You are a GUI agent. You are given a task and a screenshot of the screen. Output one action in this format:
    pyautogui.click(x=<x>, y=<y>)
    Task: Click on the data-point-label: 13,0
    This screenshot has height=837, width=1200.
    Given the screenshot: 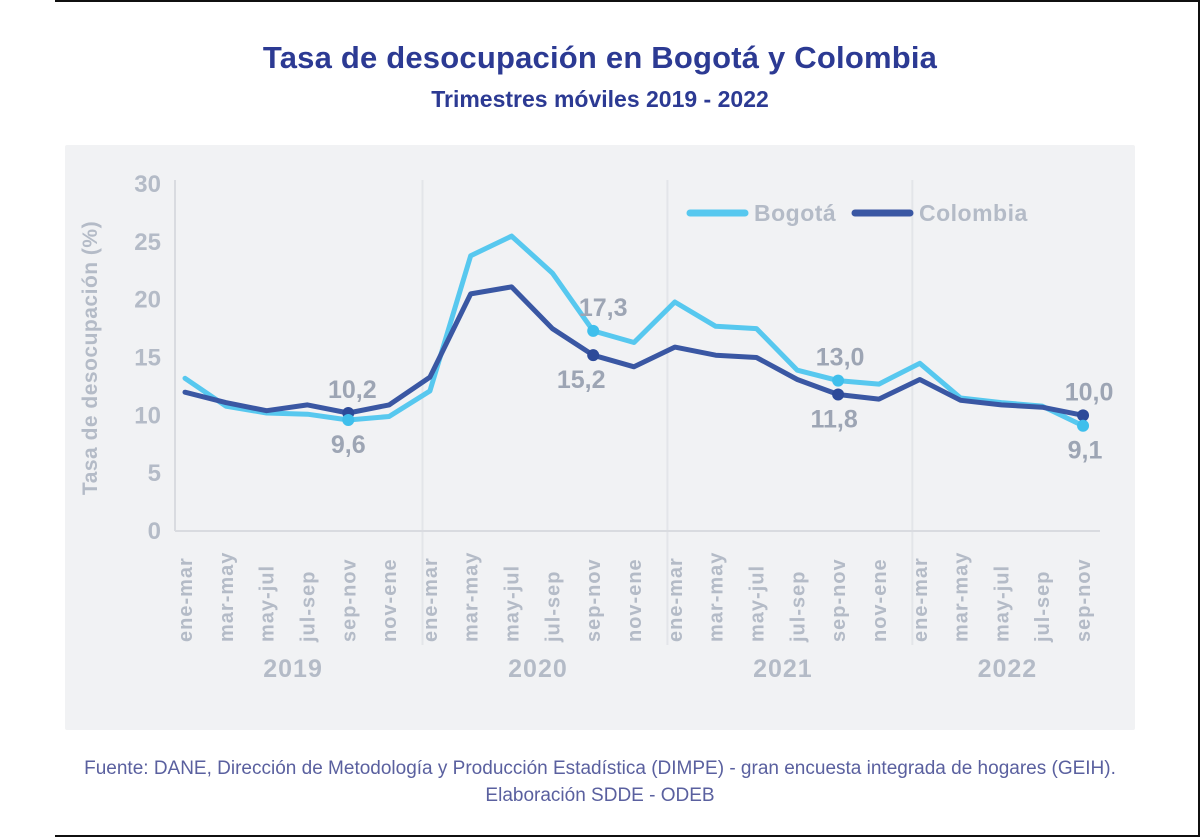 What is the action you would take?
    pyautogui.click(x=840, y=358)
    